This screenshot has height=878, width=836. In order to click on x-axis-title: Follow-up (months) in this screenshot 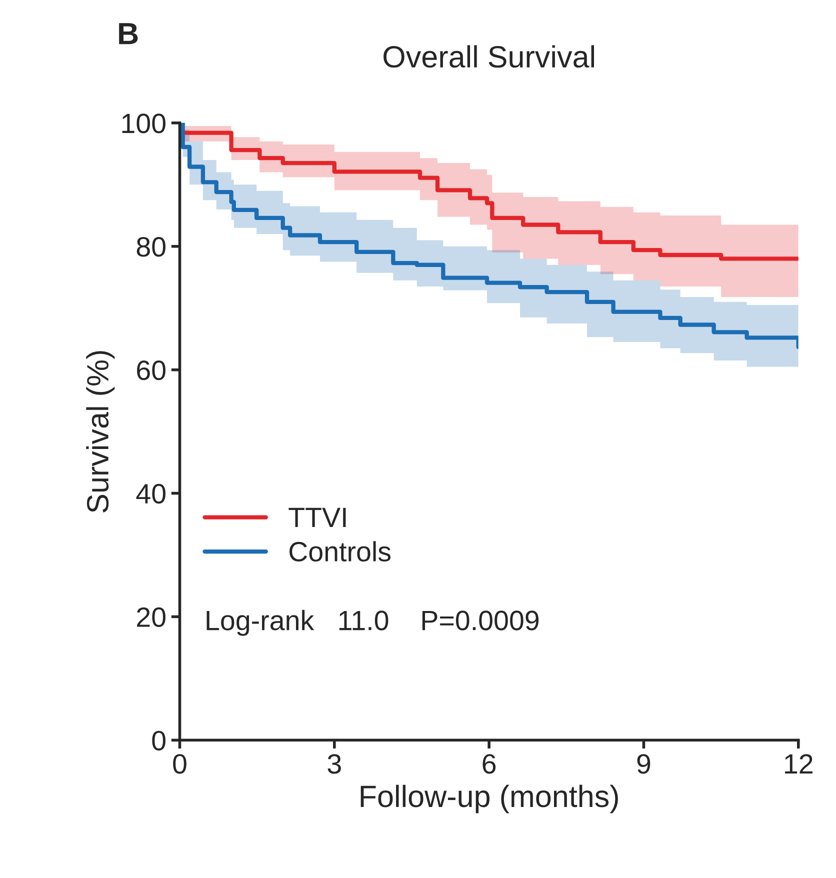, I will do `click(489, 799)`.